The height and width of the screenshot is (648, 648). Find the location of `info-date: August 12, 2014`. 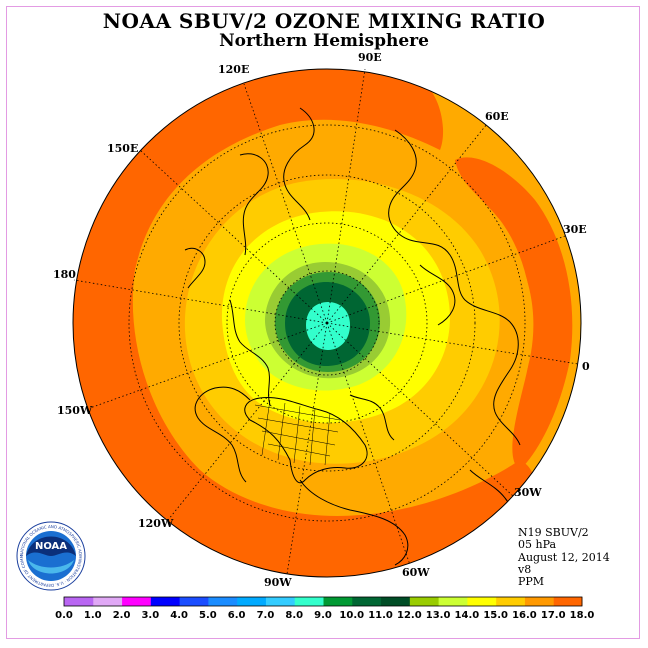

info-date: August 12, 2014 is located at coordinates (564, 557).